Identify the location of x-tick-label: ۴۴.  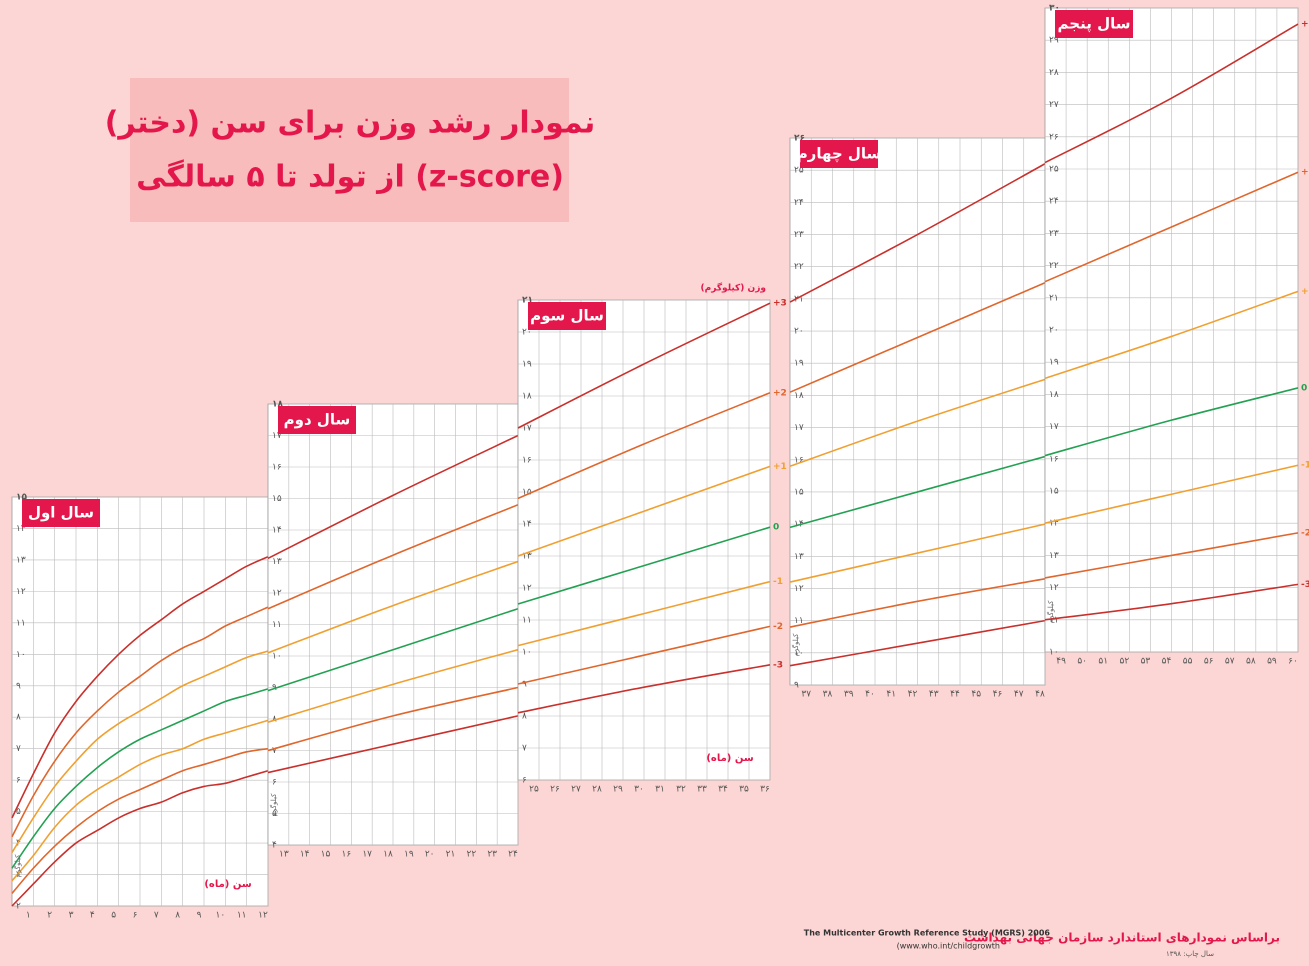
(955, 695).